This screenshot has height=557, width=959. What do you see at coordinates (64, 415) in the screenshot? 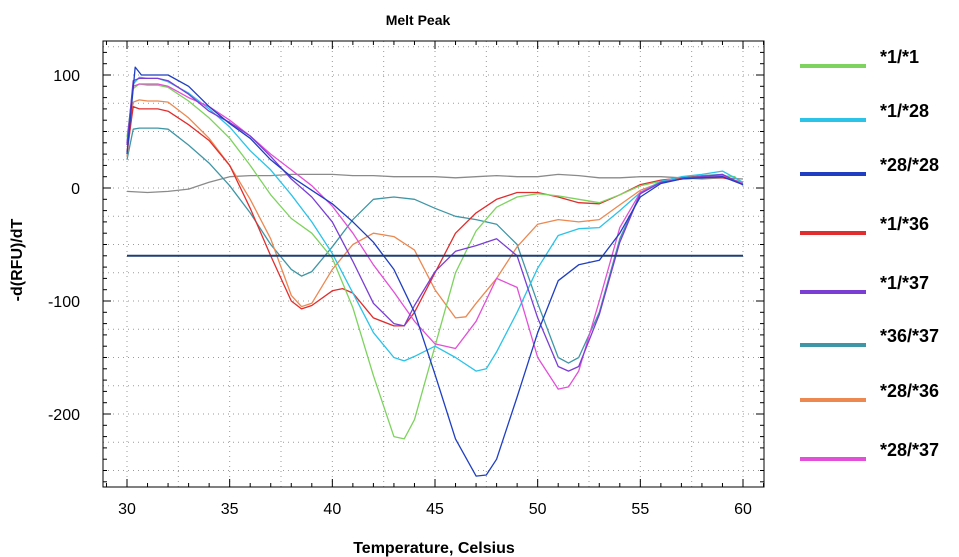
I see `y-tick-label: -200` at bounding box center [64, 415].